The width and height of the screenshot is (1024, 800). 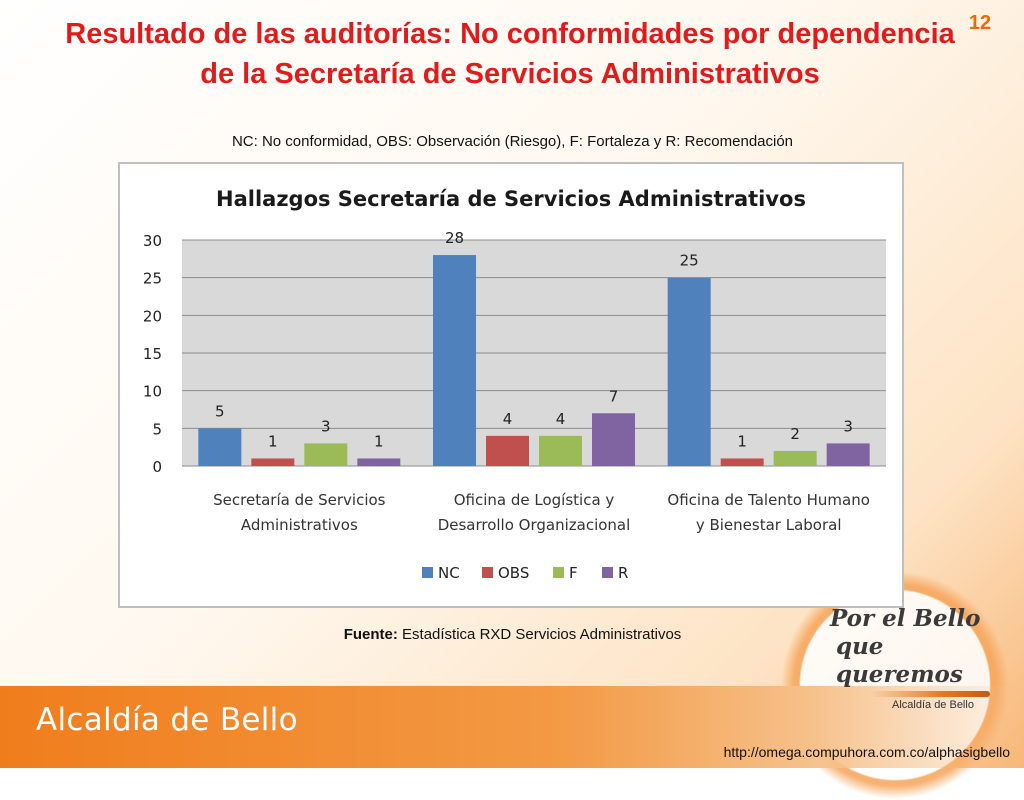 What do you see at coordinates (167, 720) in the screenshot?
I see `brand-name: Alcaldía de Bello` at bounding box center [167, 720].